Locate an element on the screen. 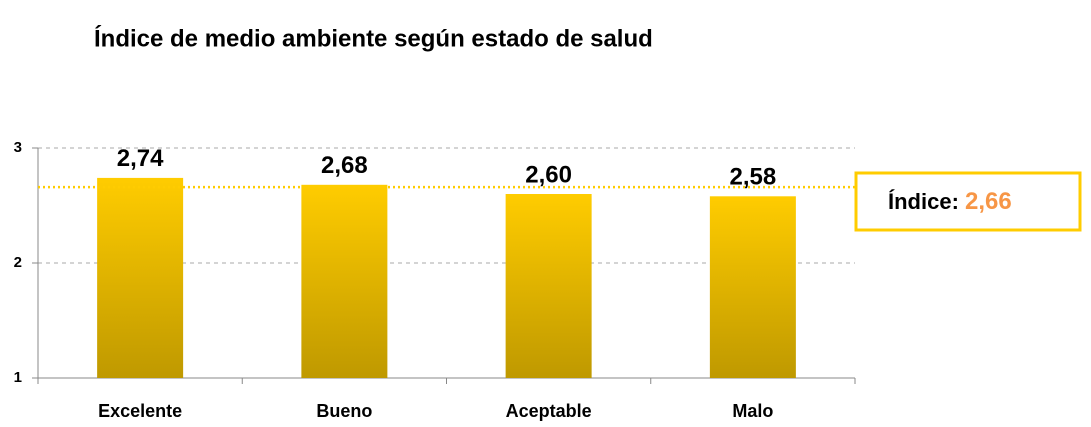 The image size is (1091, 427). y-tick-label: 3 is located at coordinates (18, 147).